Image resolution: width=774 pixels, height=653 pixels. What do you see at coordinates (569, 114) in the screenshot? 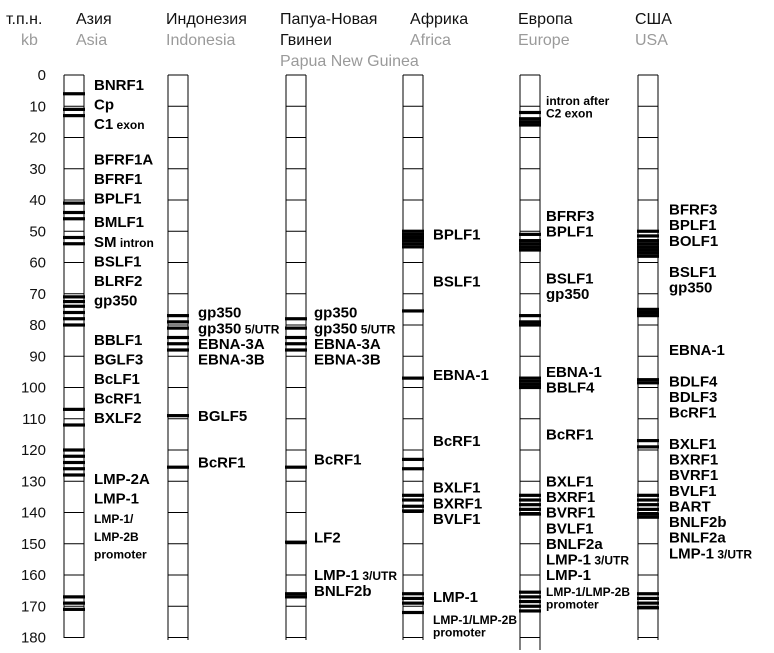
I see `gene-label: C2 exon` at bounding box center [569, 114].